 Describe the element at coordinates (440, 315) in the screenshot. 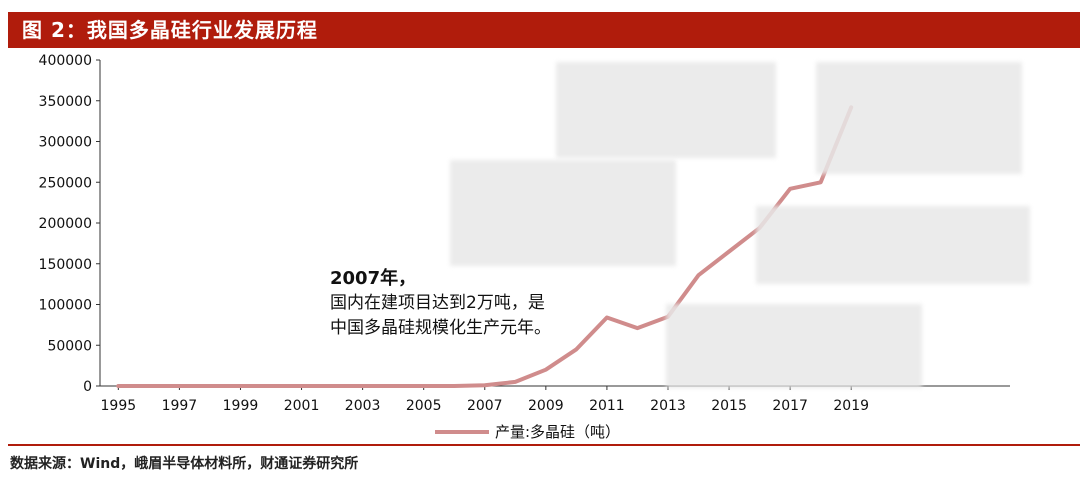

I see `annotation-body: 国内在建项目达到2万吨，是中国多晶硅规模化生产元年。` at that location.